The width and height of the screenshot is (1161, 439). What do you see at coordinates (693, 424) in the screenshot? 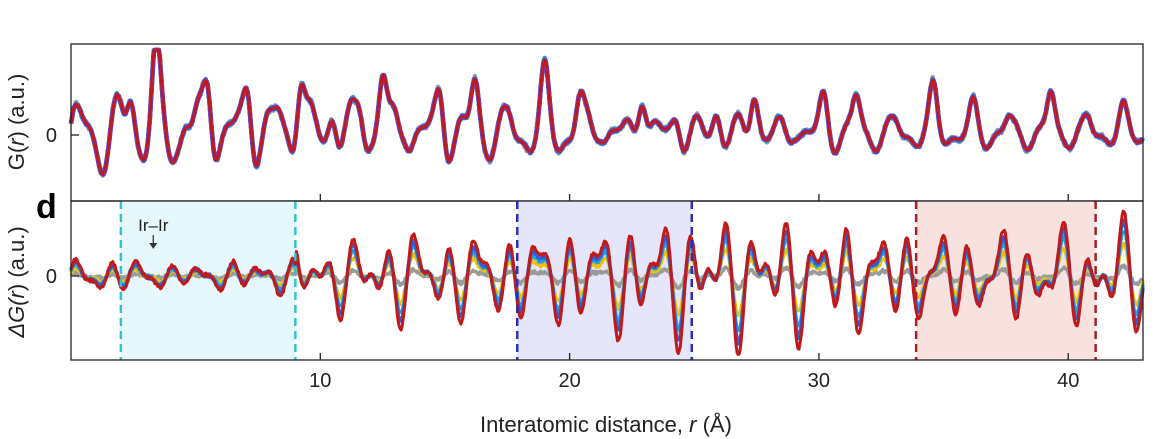
I see `x-label-var: r` at bounding box center [693, 424].